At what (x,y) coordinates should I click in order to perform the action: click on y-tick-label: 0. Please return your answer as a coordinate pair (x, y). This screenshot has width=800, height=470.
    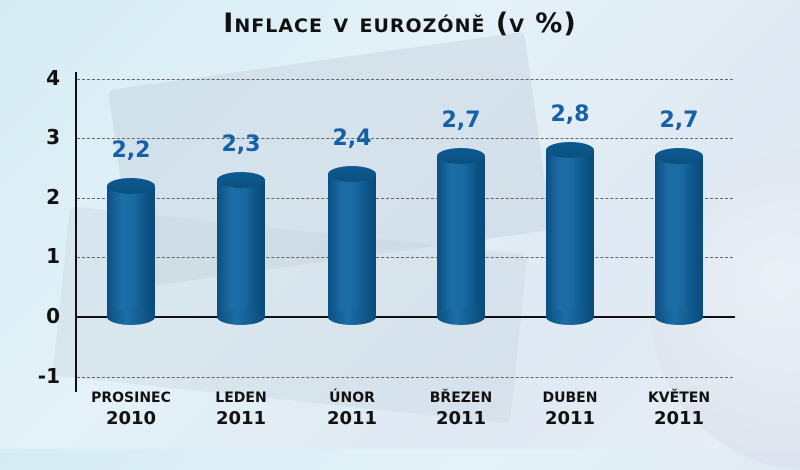
    Looking at the image, I should click on (53, 316).